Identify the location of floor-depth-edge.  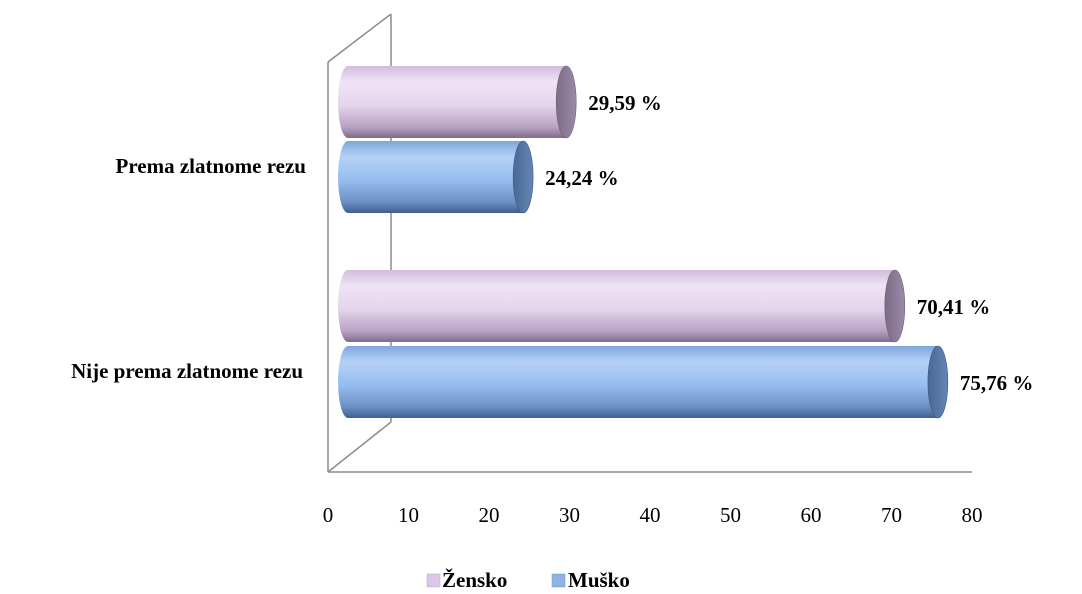
(359, 447).